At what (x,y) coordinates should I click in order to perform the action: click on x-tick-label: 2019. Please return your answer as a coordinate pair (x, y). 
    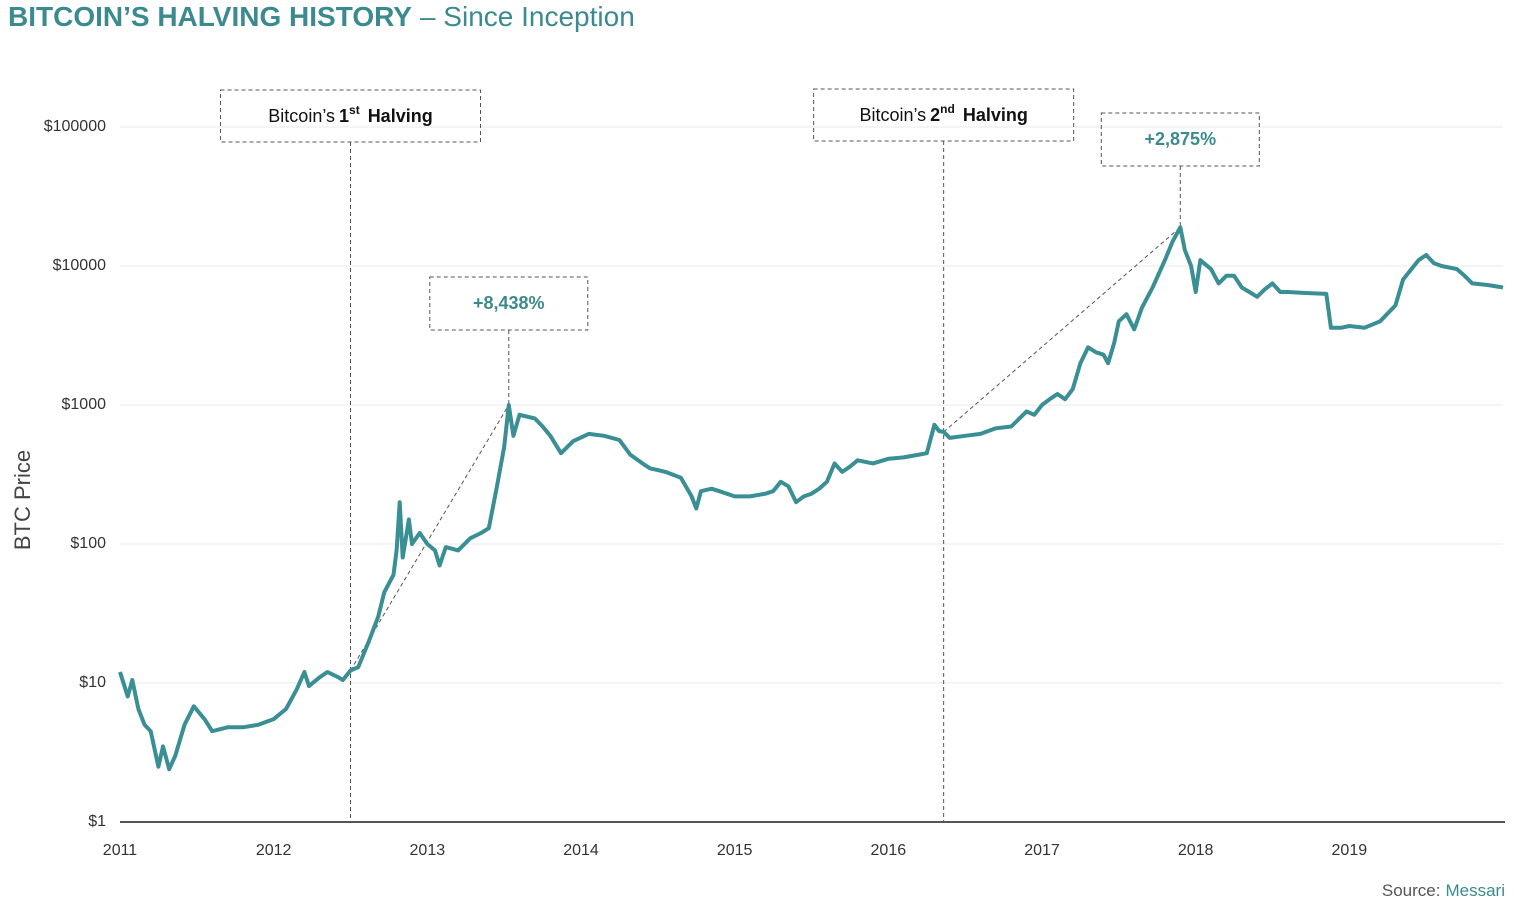
    Looking at the image, I should click on (1350, 850).